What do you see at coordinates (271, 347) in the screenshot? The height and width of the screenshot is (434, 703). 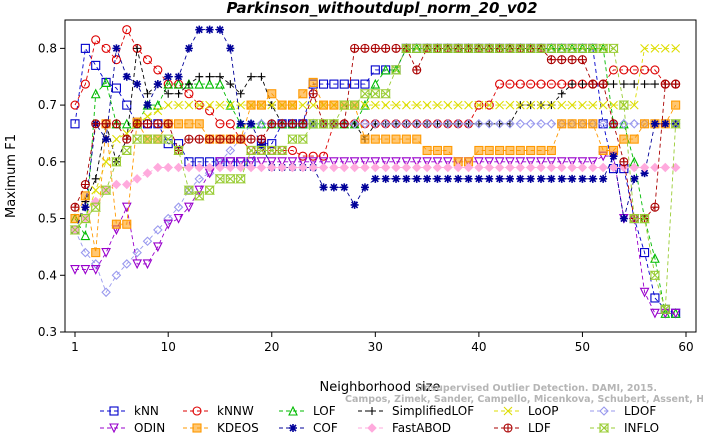 I see `x-tick-label: 20` at bounding box center [271, 347].